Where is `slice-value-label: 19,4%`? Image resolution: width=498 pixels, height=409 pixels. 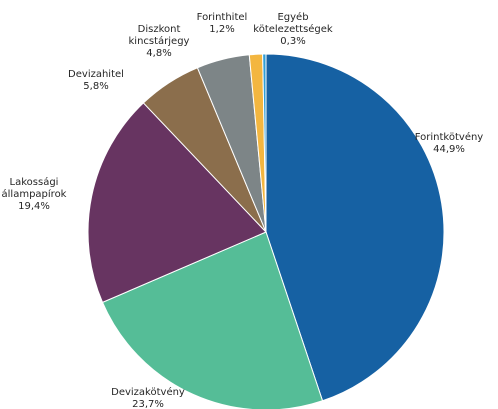 slice-value-label: 19,4% is located at coordinates (34, 206).